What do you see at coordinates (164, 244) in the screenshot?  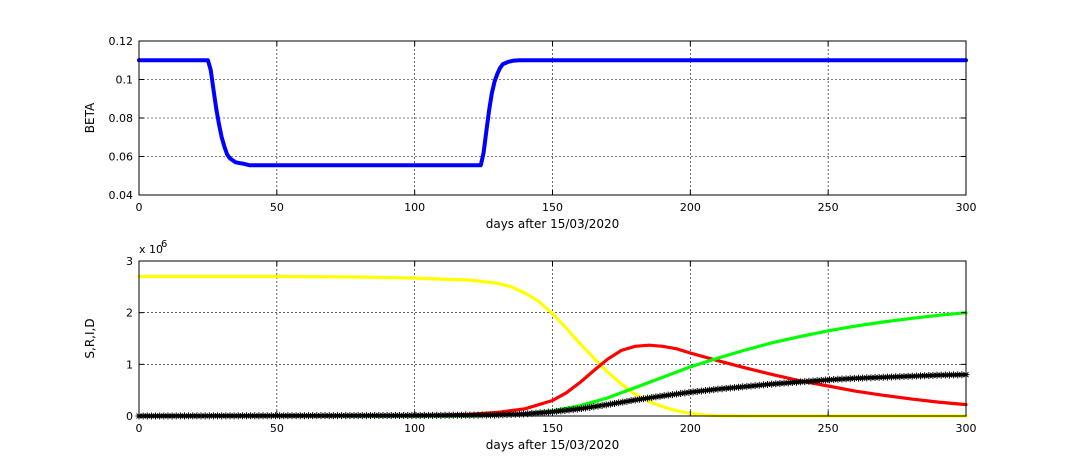 I see `y-multiplier-exponent: 6` at bounding box center [164, 244].